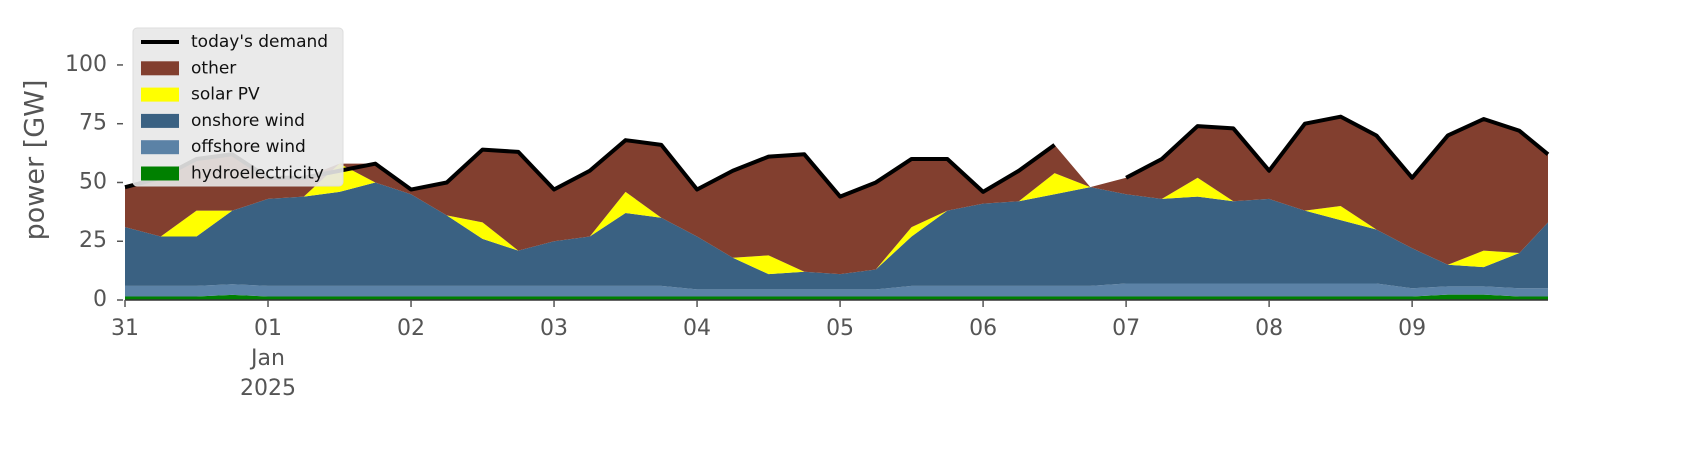 This screenshot has height=460, width=1706. Describe the element at coordinates (257, 174) in the screenshot. I see `legend-label: hydroelectricity` at that location.